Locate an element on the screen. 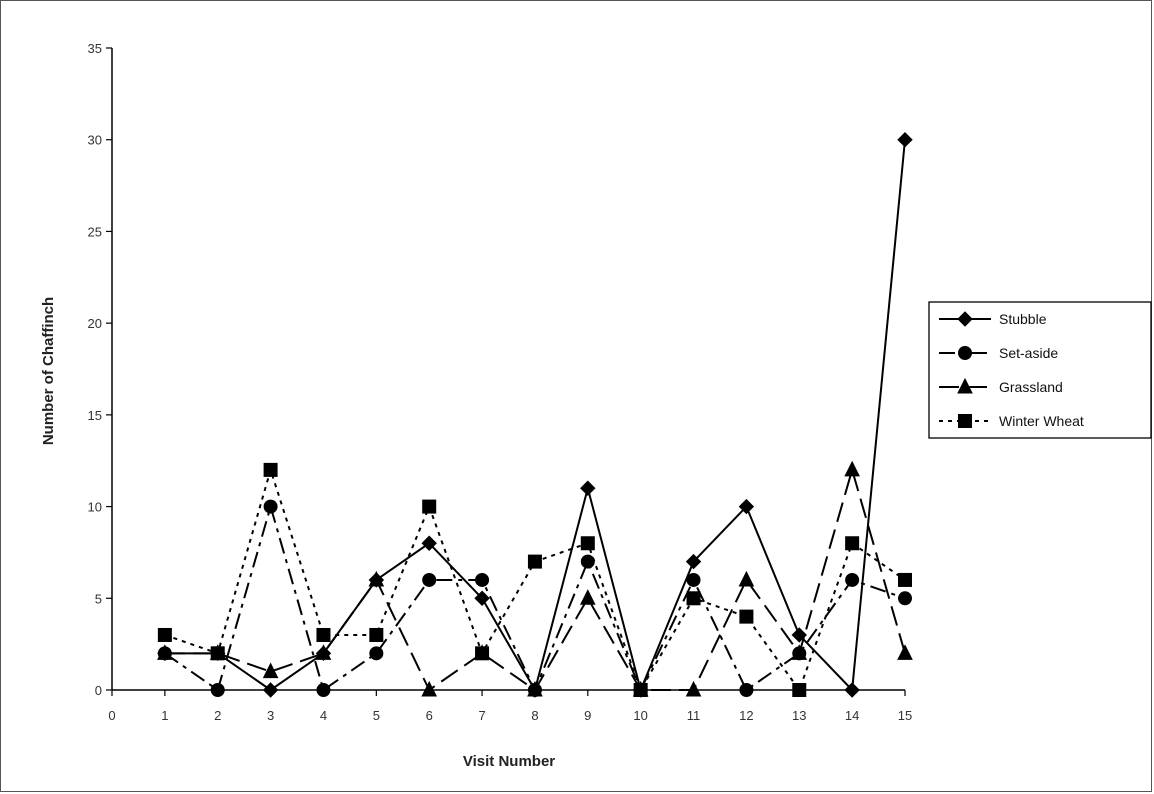 The height and width of the screenshot is (794, 1154). y-tick-label: 10 is located at coordinates (95, 507).